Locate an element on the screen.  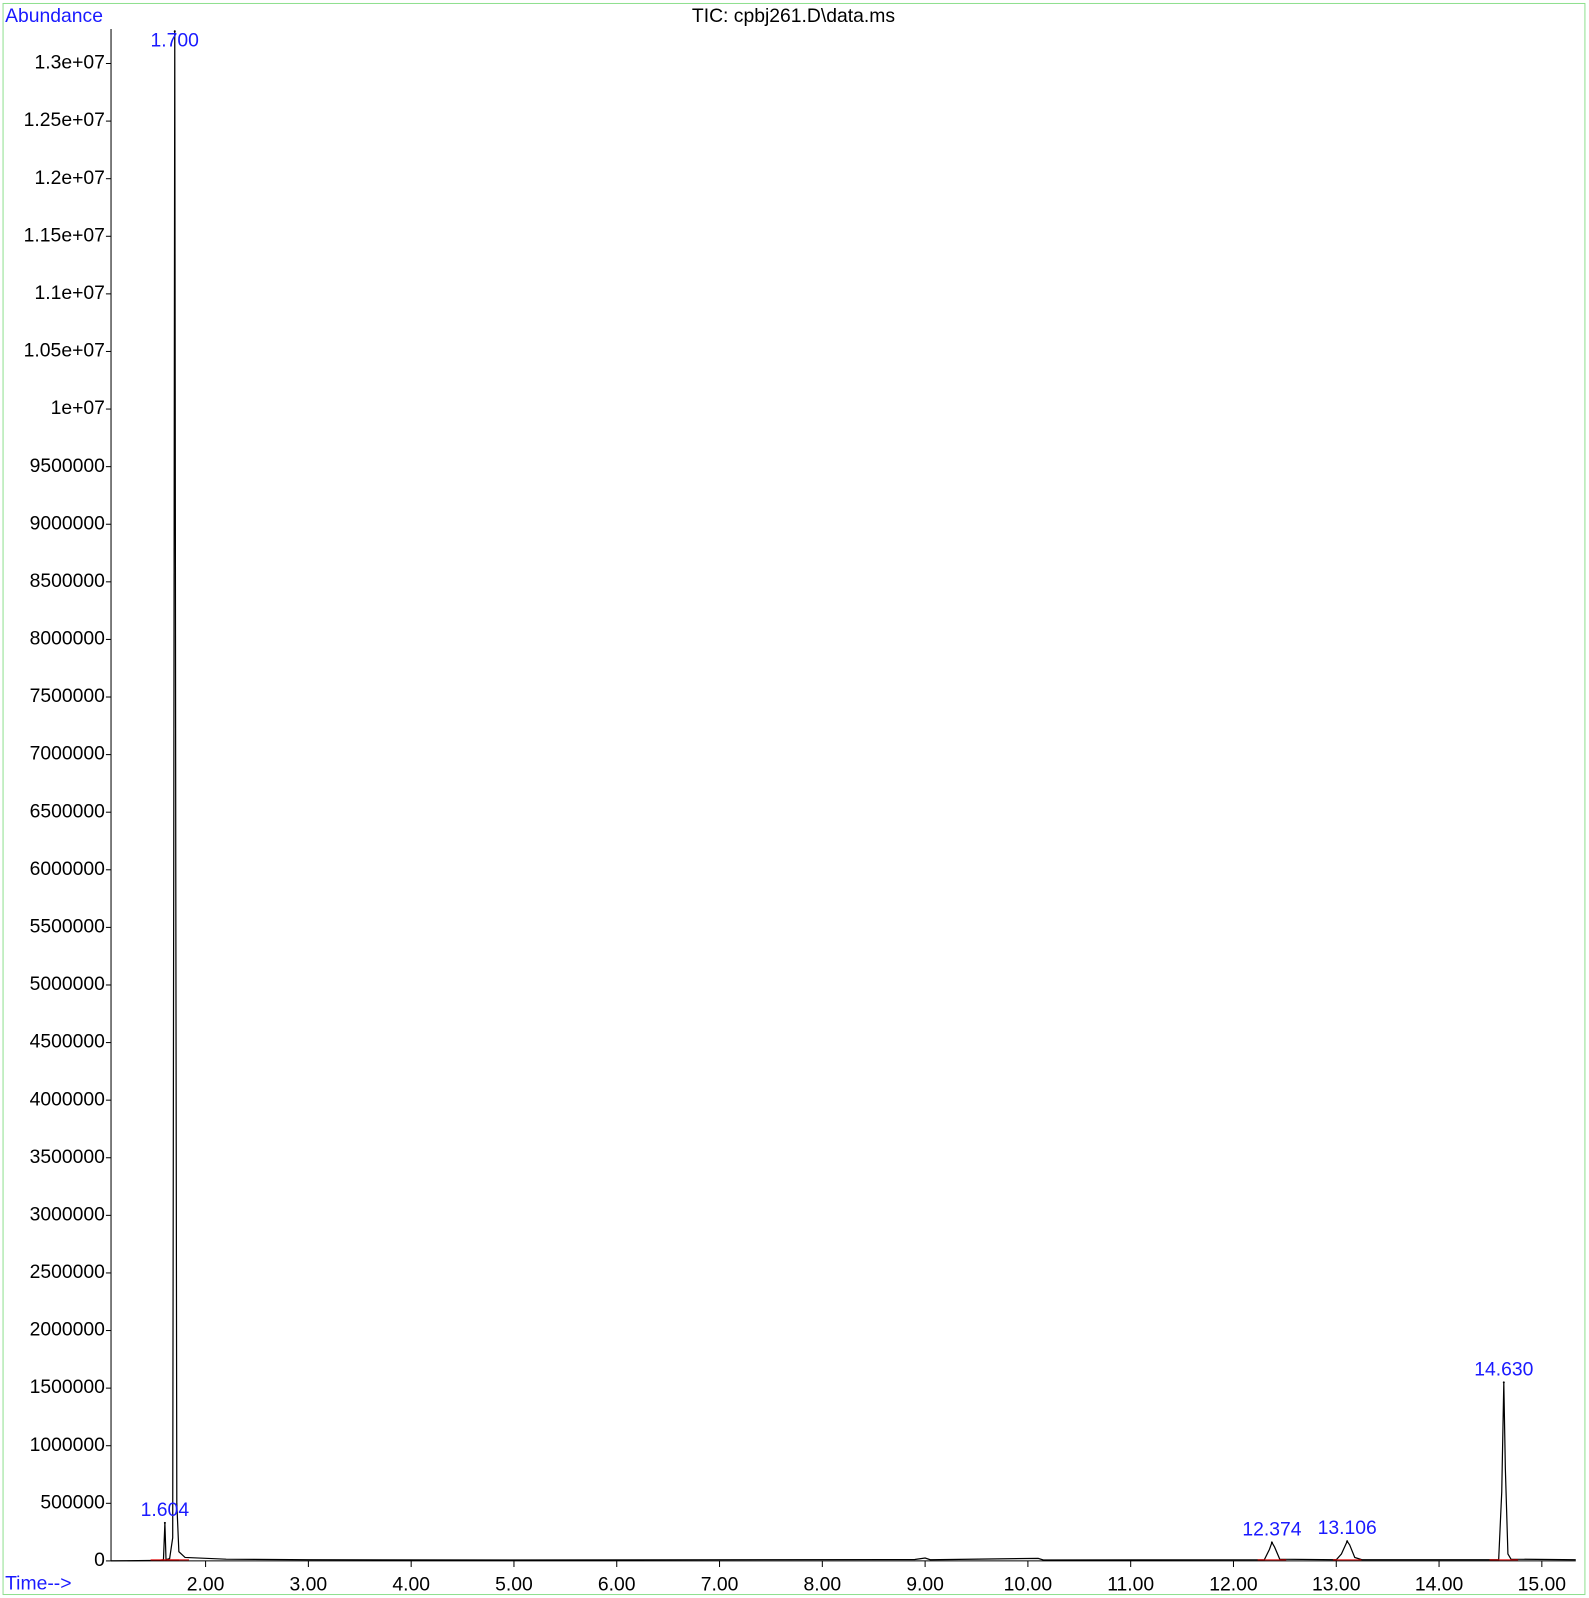
y-tick-label: 2500000 is located at coordinates (67, 1272).